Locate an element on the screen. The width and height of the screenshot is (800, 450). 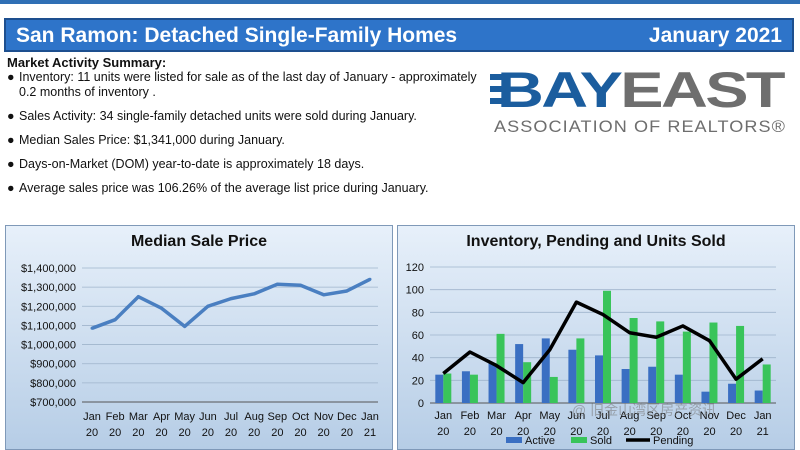
x-tick-label: 21 is located at coordinates (763, 432).